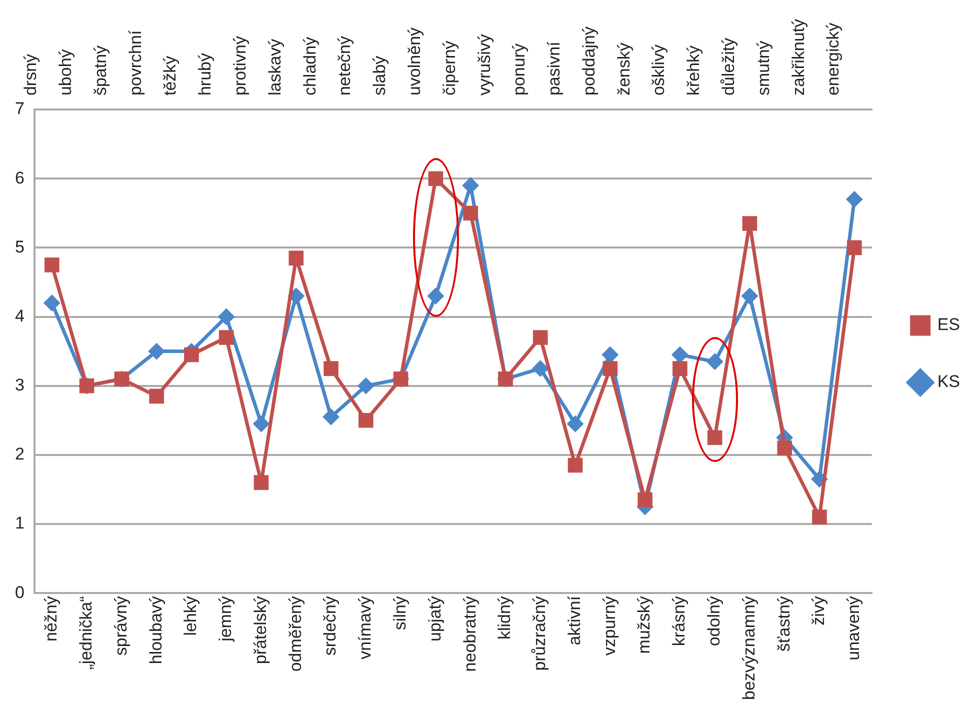  Describe the element at coordinates (554, 68) in the screenshot. I see `text: pasivní` at that location.